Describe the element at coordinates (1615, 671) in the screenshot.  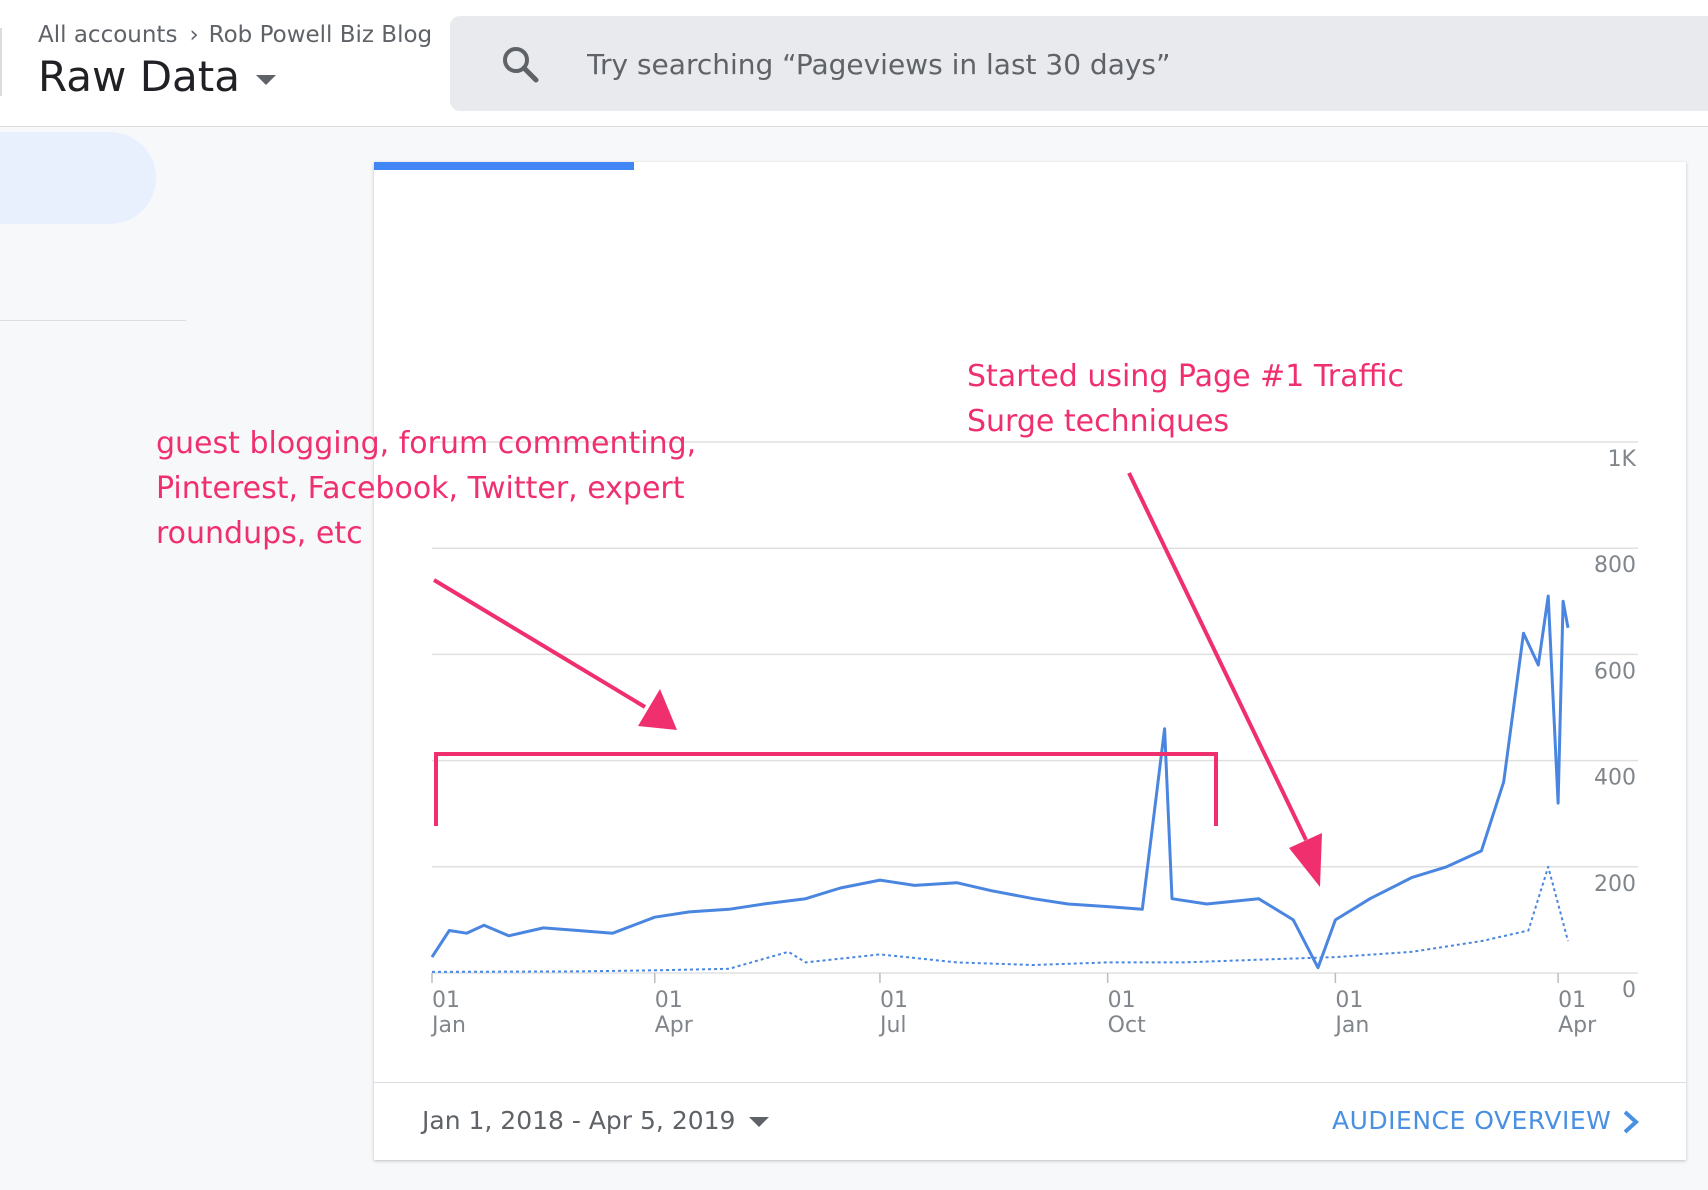
I see `y-tick-label: 600` at that location.